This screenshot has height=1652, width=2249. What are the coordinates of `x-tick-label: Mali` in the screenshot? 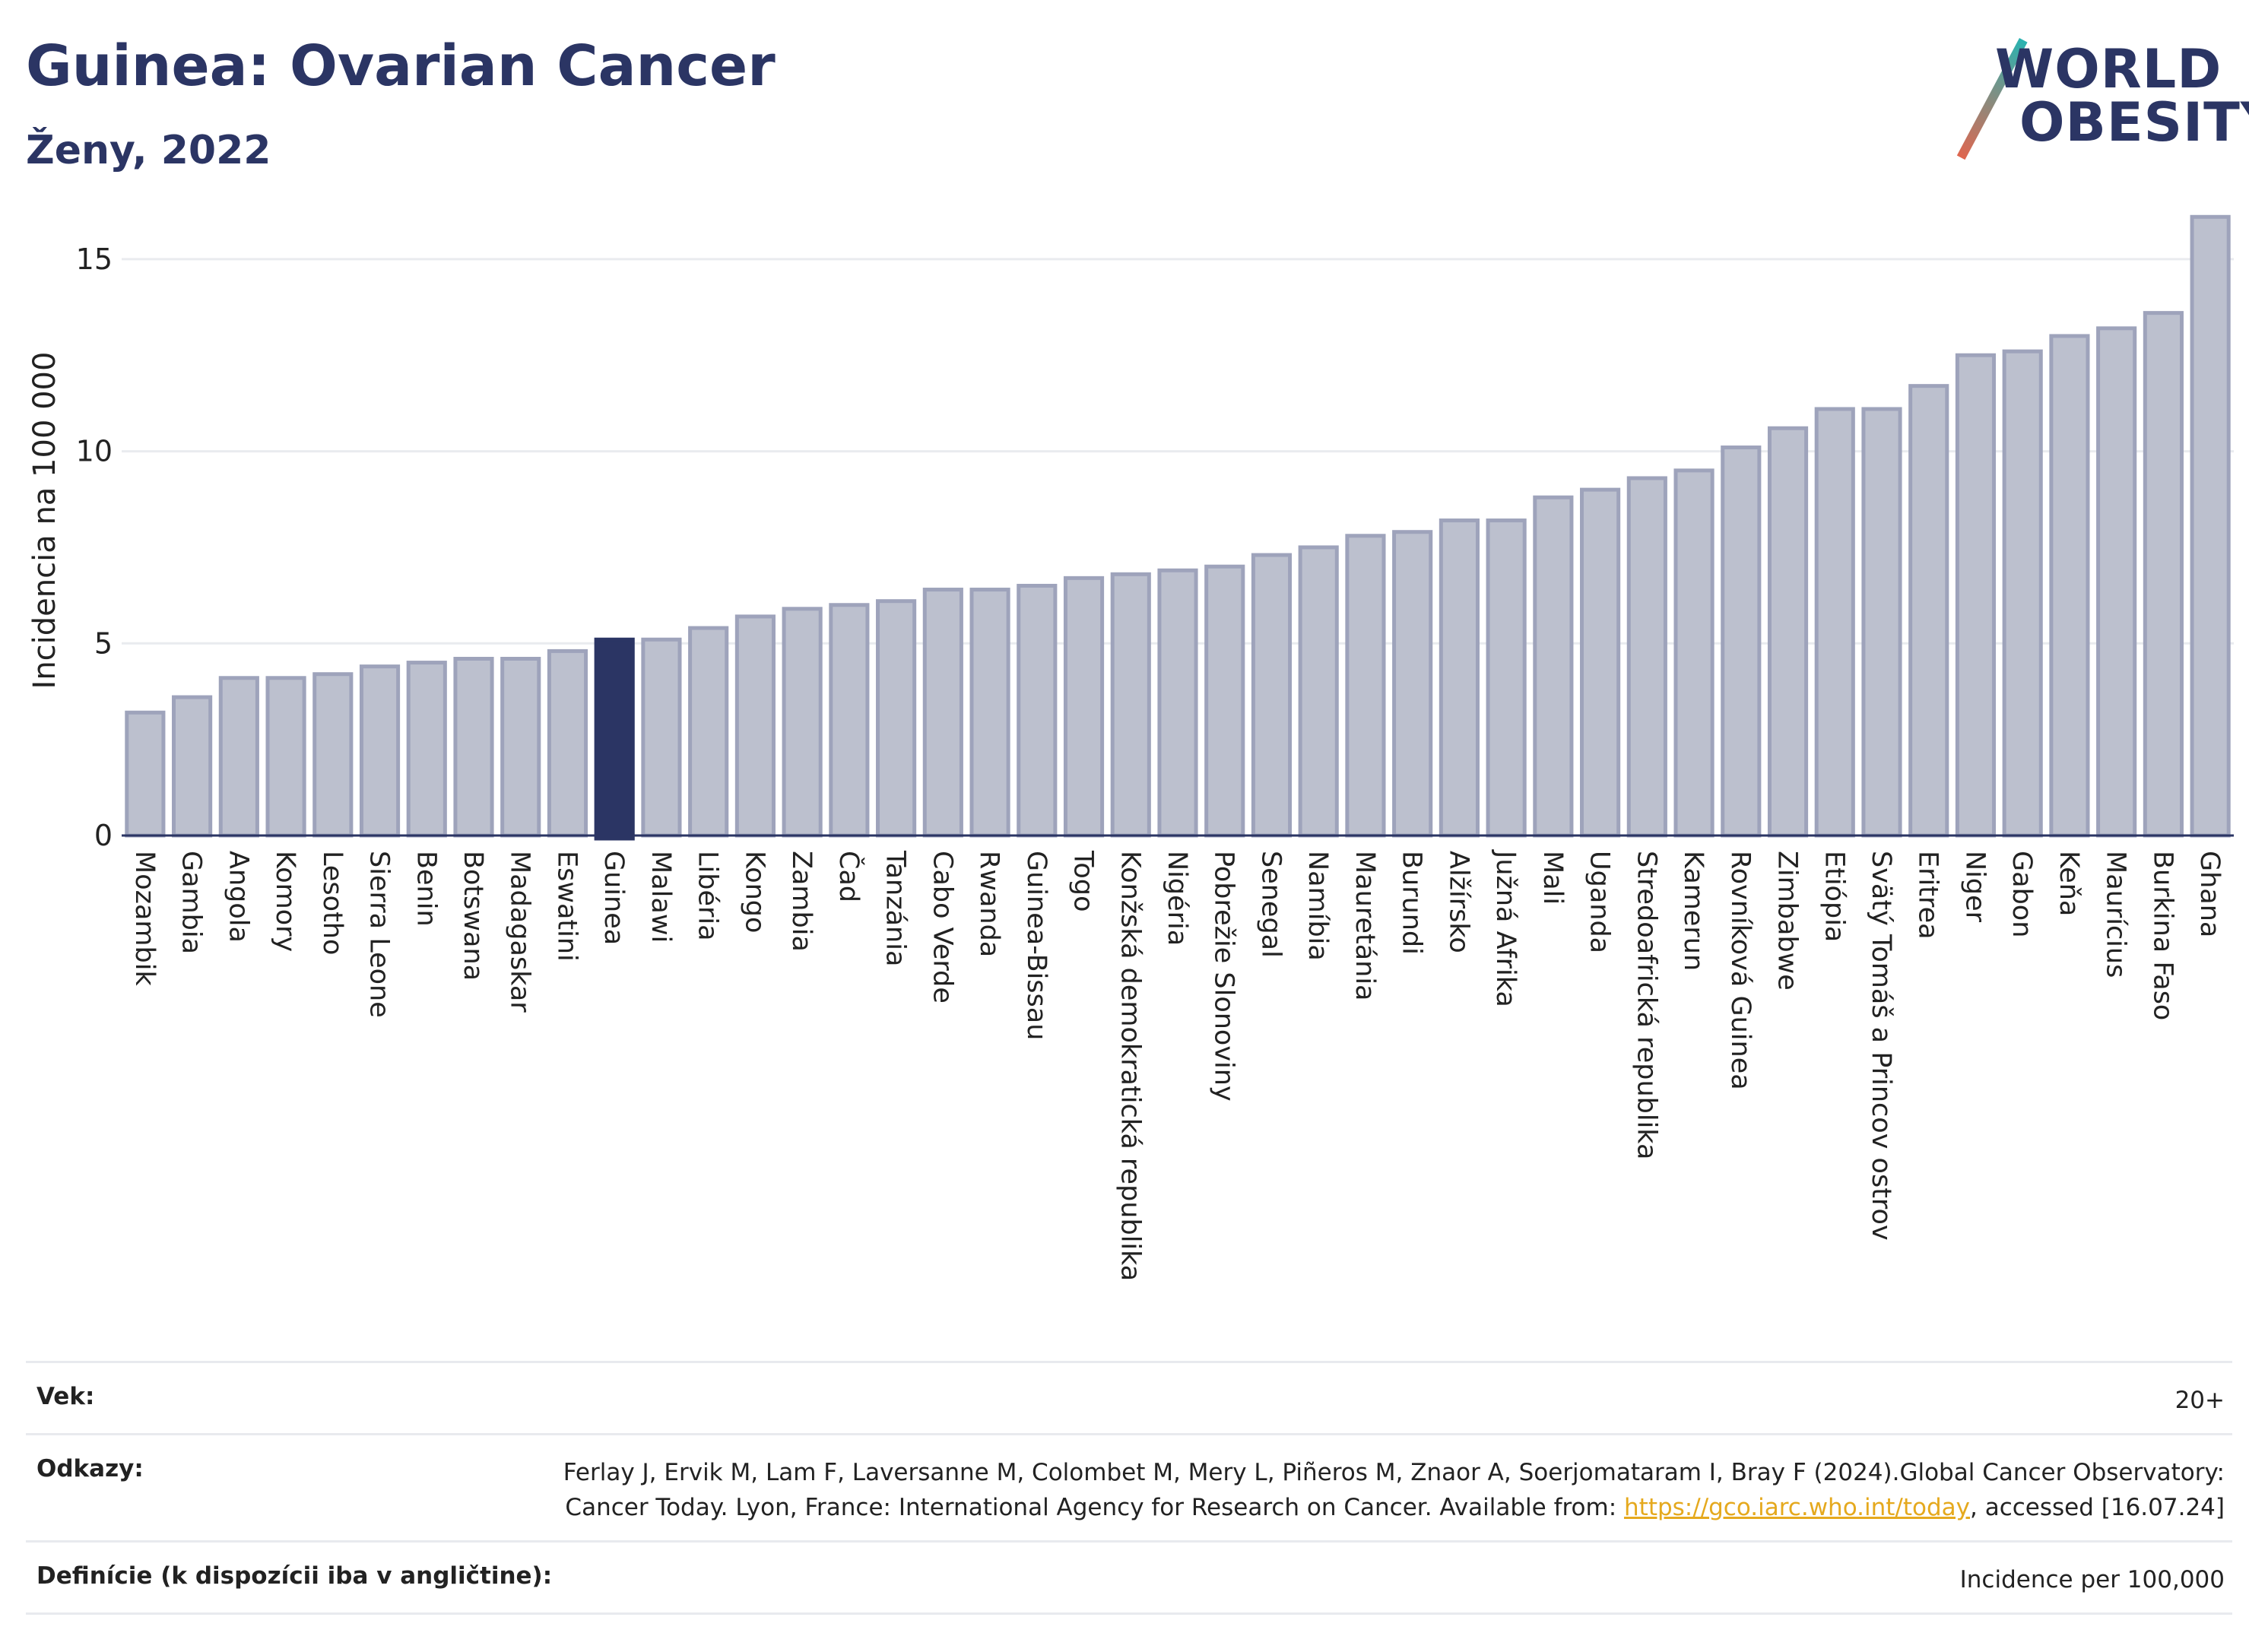 It's located at (1552, 878).